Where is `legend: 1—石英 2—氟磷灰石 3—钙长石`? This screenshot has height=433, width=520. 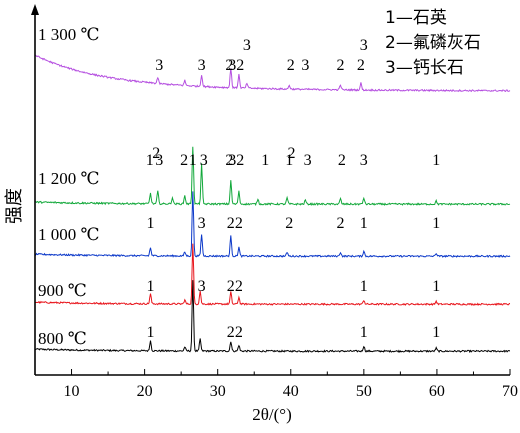
legend: 1—石英 2—氟磷灰石 3—钙长石 is located at coordinates (433, 43).